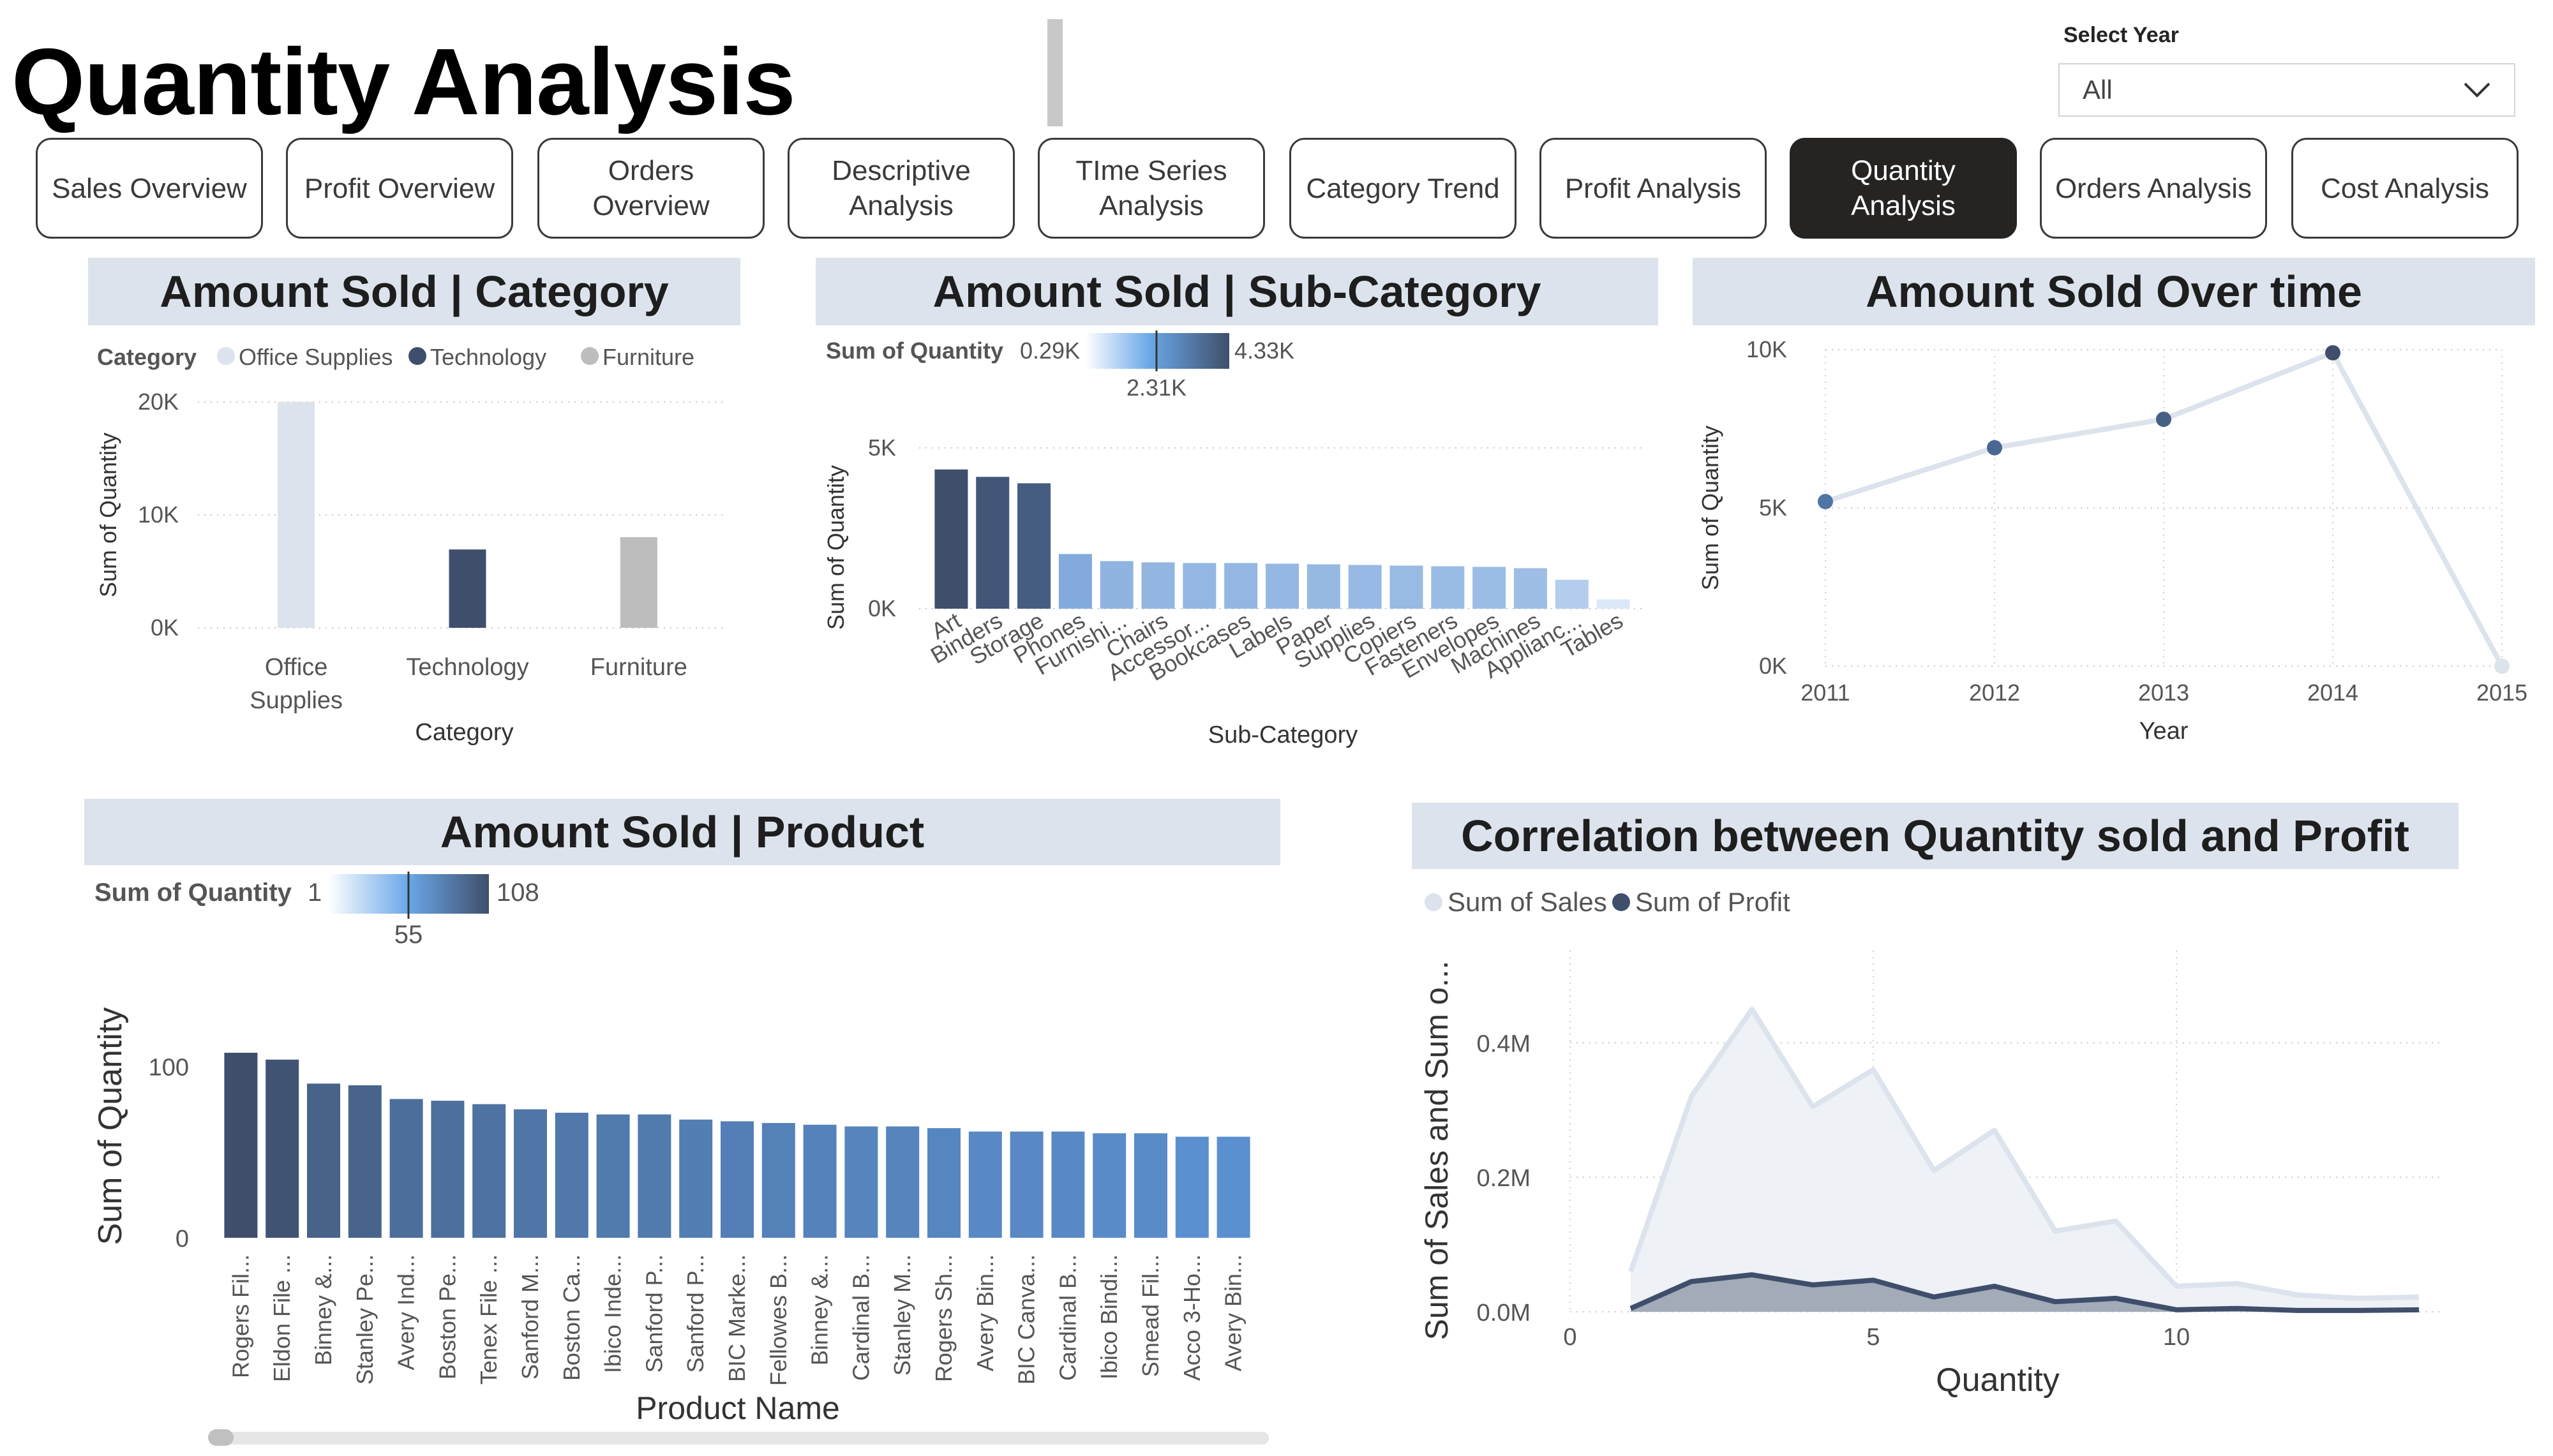 Image resolution: width=2553 pixels, height=1456 pixels. Describe the element at coordinates (682, 832) in the screenshot. I see `panel-title-product: Amount Sold | Product` at that location.